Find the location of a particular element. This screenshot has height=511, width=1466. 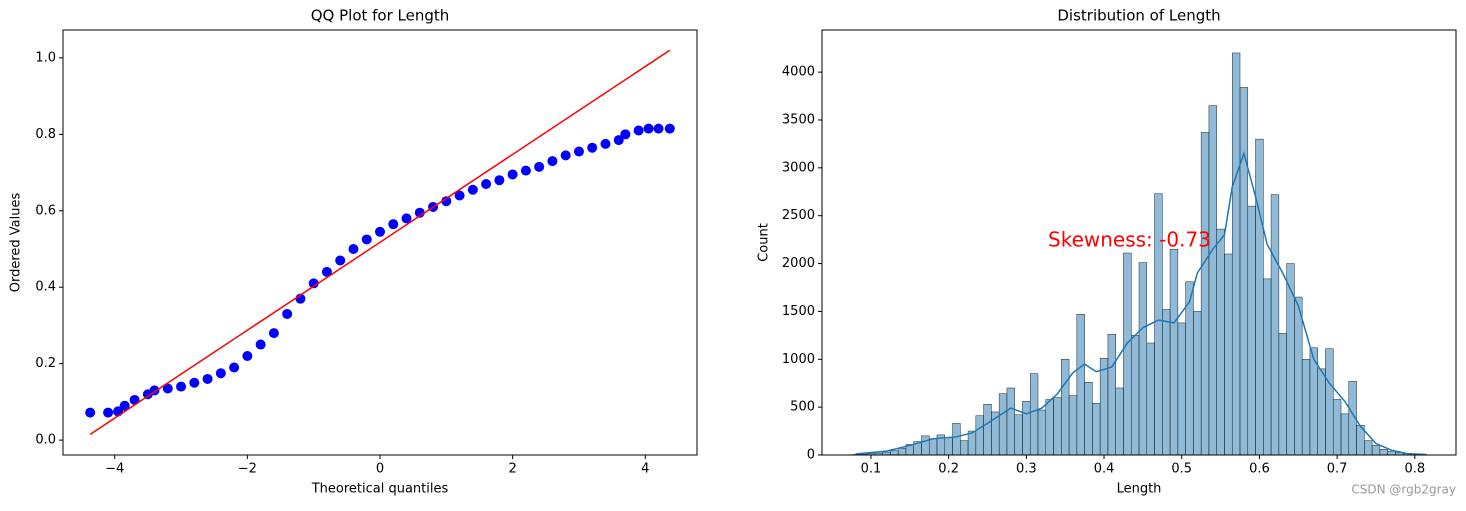

x-tick-label: 0.6 is located at coordinates (1259, 469).